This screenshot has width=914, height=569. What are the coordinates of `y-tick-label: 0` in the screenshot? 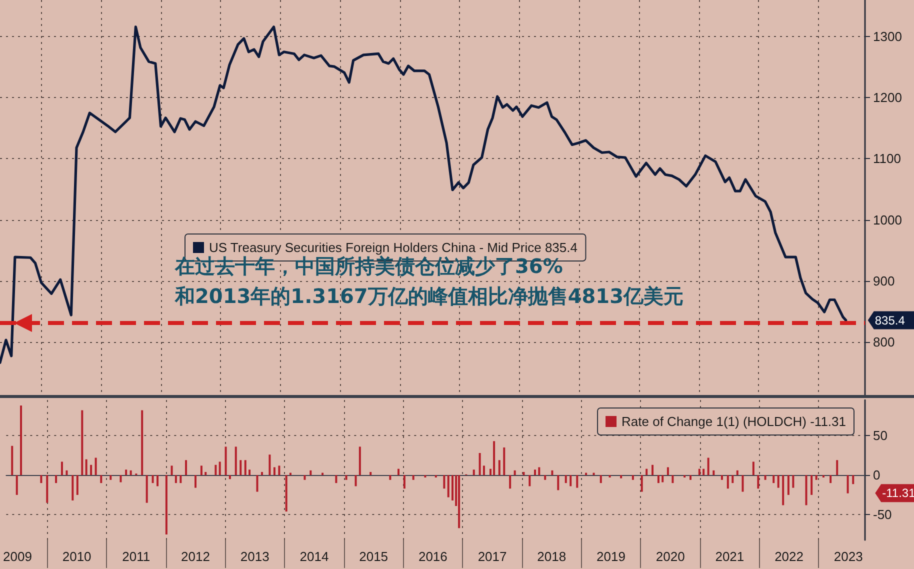 It's located at (876, 475).